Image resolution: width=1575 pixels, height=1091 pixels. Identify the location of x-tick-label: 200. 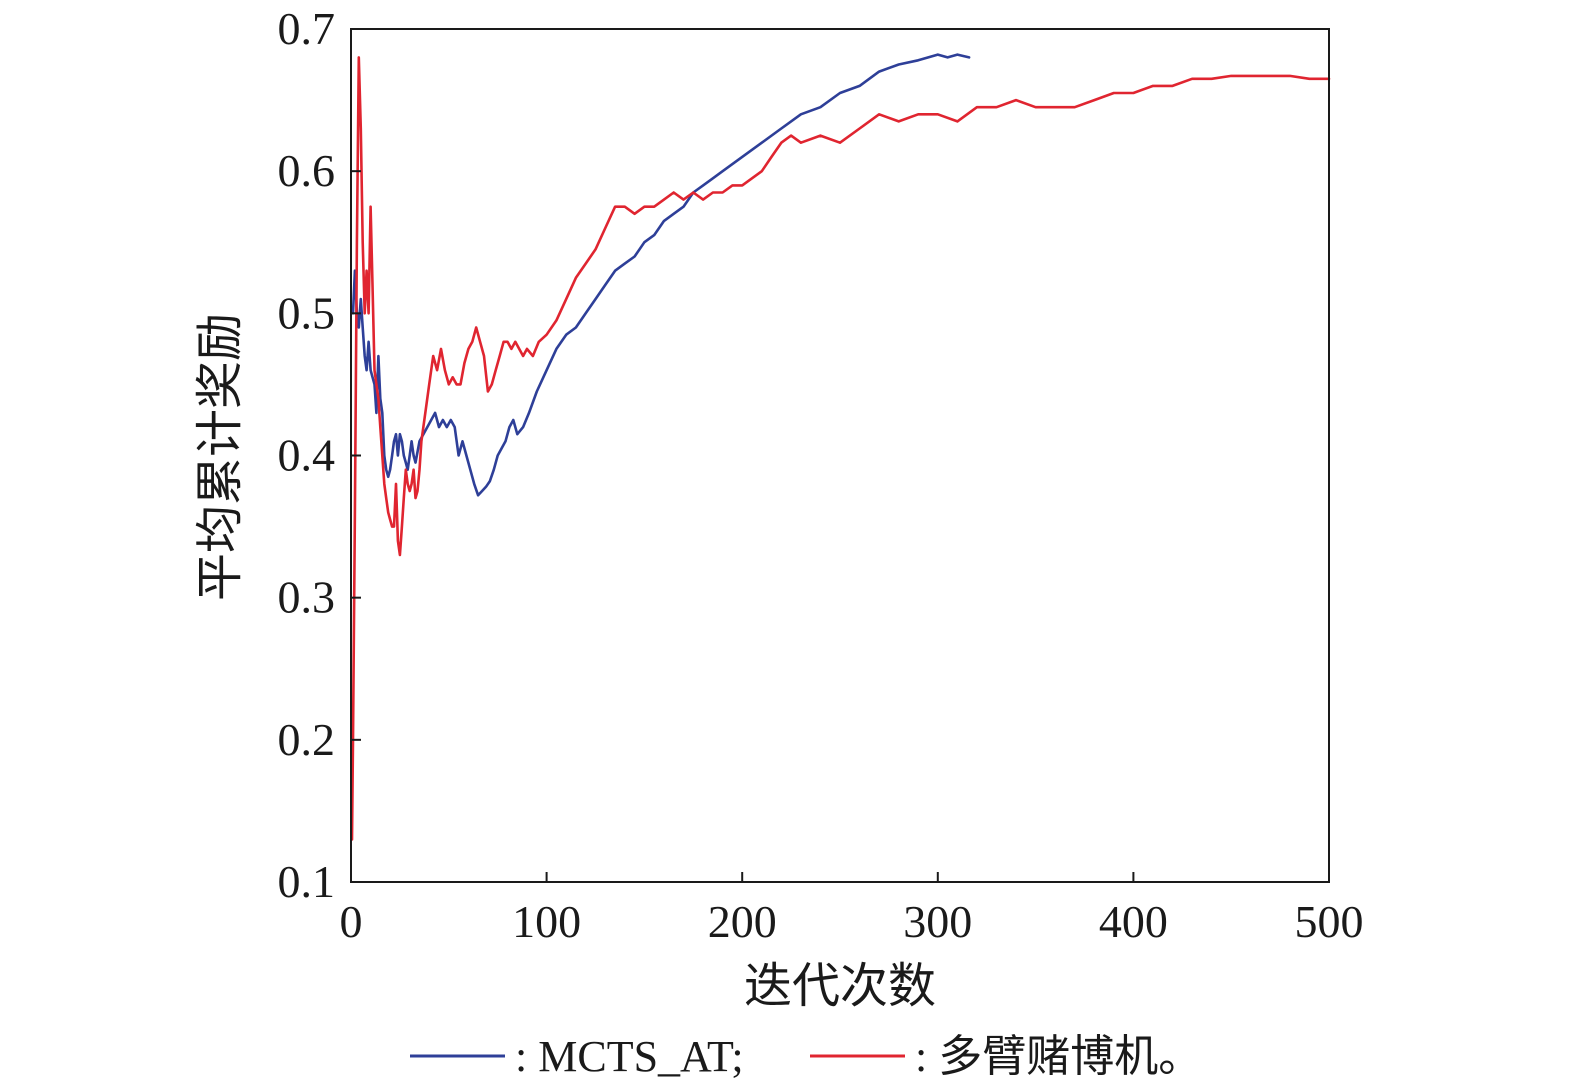
(742, 921).